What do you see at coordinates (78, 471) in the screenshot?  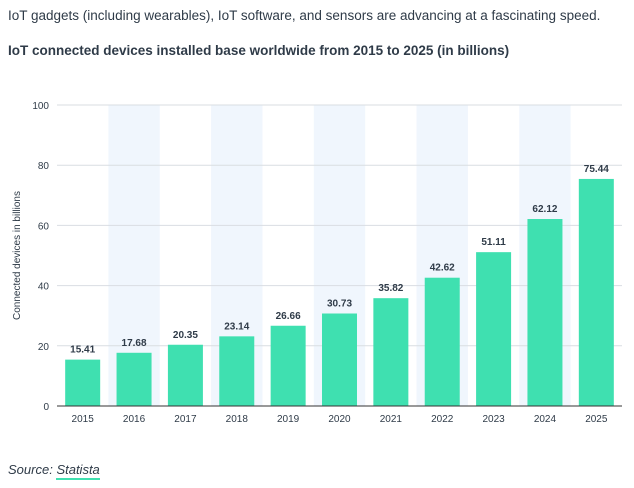 I see `source-link: Statista` at bounding box center [78, 471].